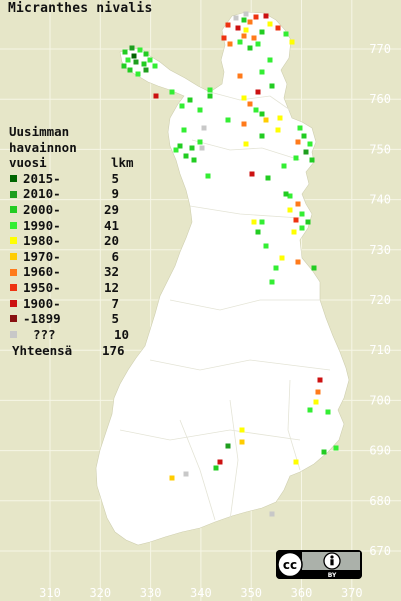 Image resolution: width=401 pixels, height=601 pixels. What do you see at coordinates (380, 49) in the screenshot?
I see `y-tick-label: 770` at bounding box center [380, 49].